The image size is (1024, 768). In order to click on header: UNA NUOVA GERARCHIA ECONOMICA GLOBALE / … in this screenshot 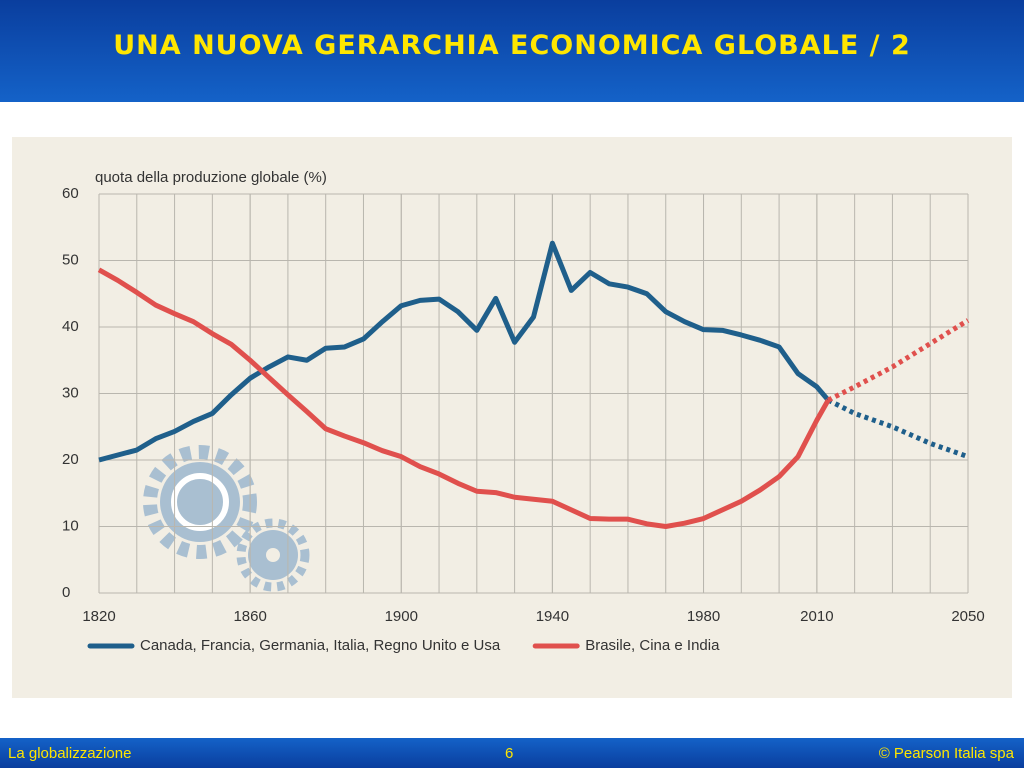, I will do `click(512, 51)`.